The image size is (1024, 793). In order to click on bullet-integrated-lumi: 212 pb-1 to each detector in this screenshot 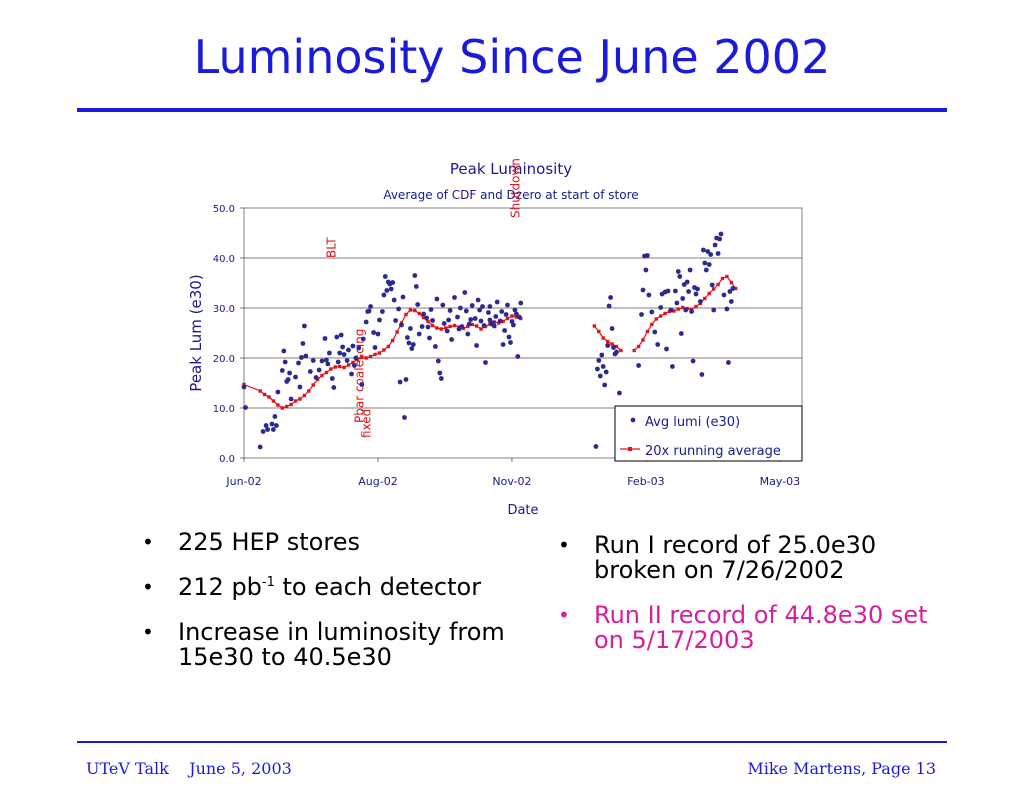, I will do `click(332, 588)`.